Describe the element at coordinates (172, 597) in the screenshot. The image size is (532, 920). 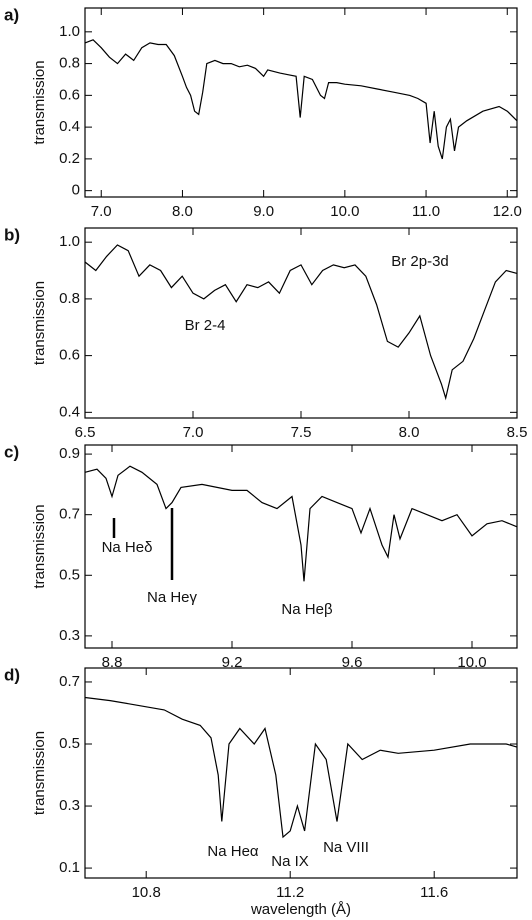
I see `annotation: Na Heγ` at that location.